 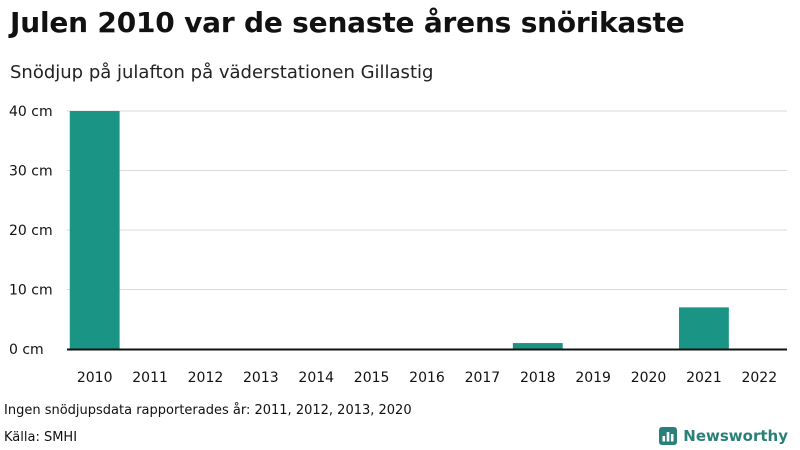 I want to click on x-tick-label: 2010, so click(x=95, y=378).